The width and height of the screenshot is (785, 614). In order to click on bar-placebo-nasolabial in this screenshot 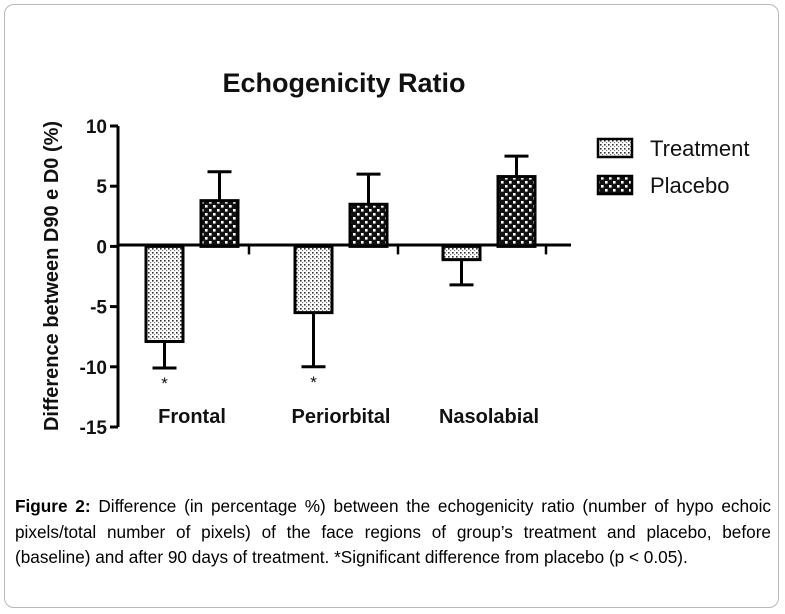, I will do `click(516, 211)`.